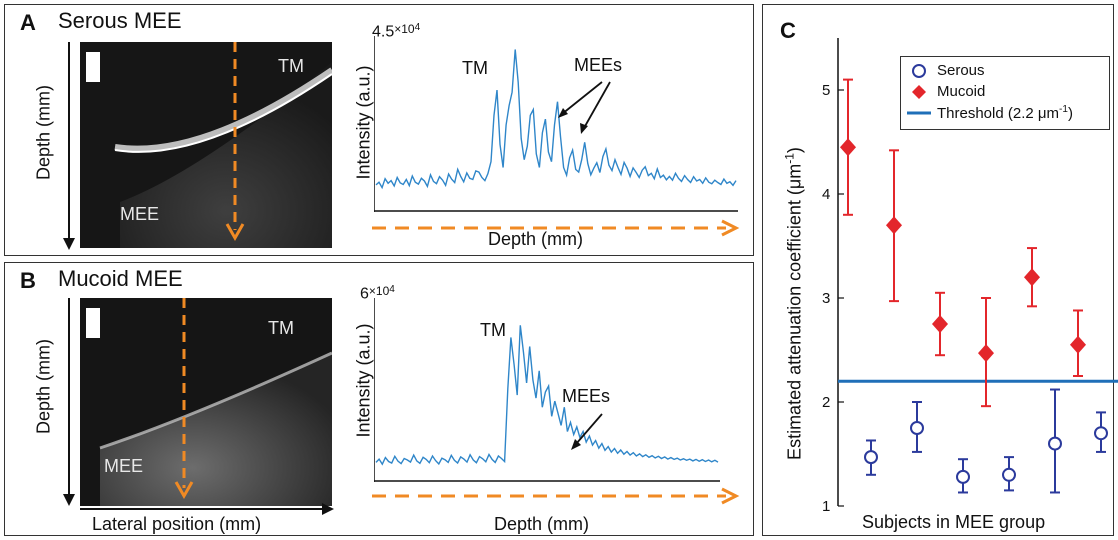 The width and height of the screenshot is (1118, 540). I want to click on y-tick-label: 4, so click(826, 194).